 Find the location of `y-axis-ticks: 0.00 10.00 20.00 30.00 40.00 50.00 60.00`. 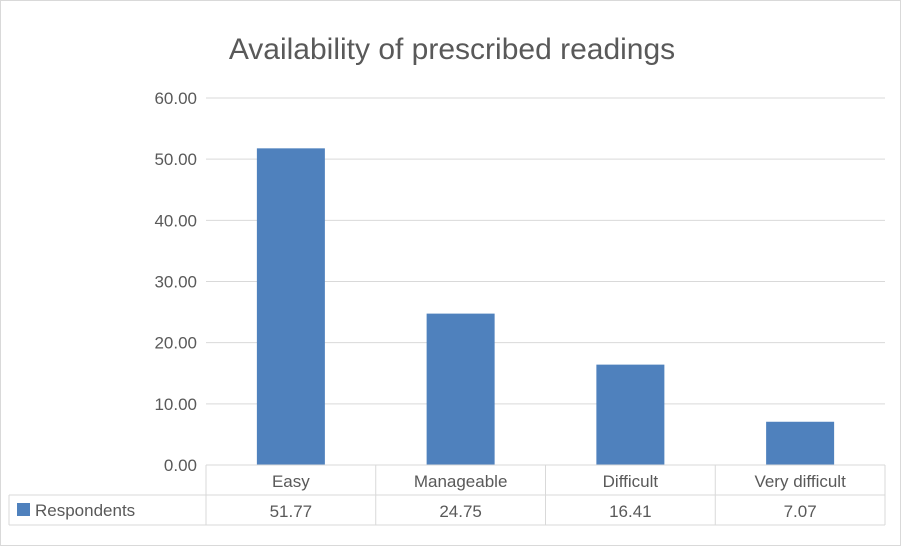

y-axis-ticks: 0.00 10.00 20.00 30.00 40.00 50.00 60.00 is located at coordinates (175, 282).